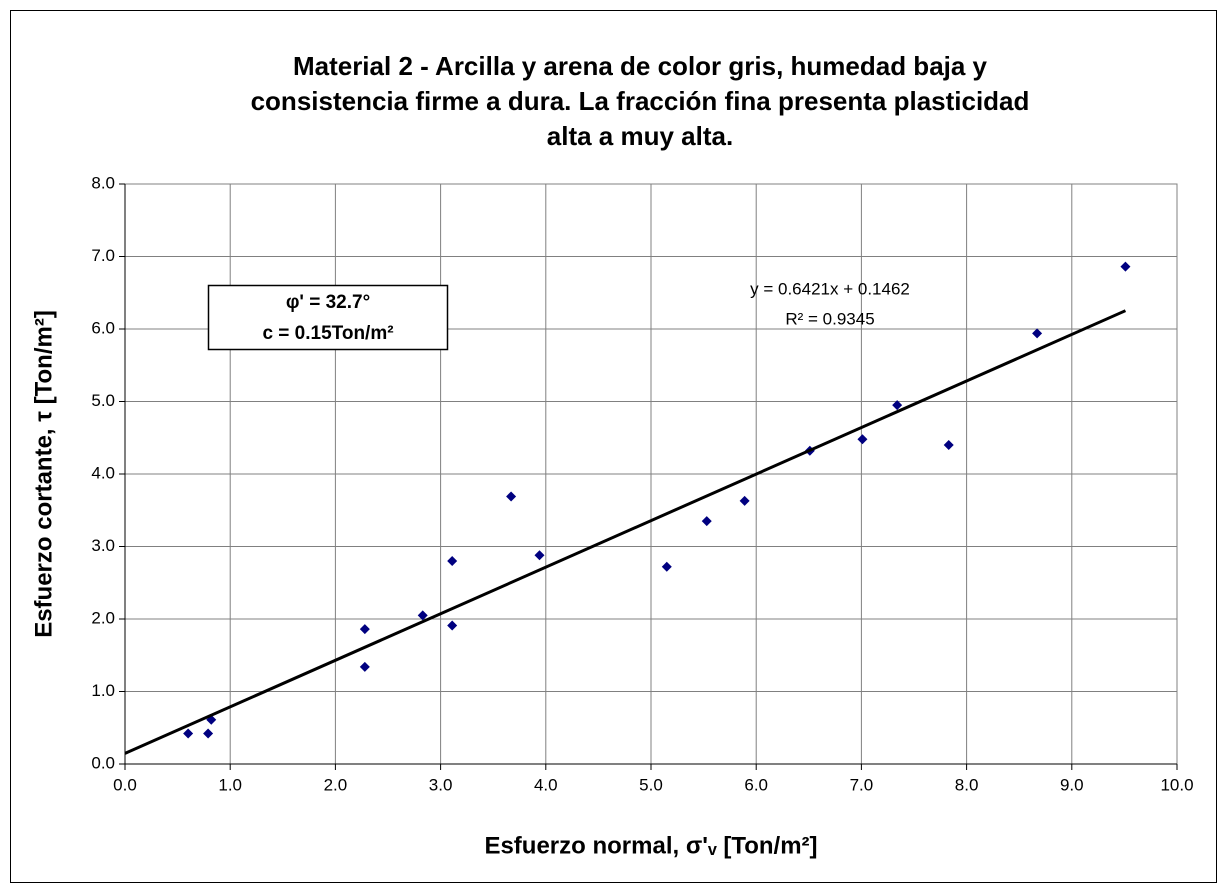 Image resolution: width=1218 pixels, height=884 pixels. What do you see at coordinates (441, 784) in the screenshot?
I see `x-tick-label: 3.0` at bounding box center [441, 784].